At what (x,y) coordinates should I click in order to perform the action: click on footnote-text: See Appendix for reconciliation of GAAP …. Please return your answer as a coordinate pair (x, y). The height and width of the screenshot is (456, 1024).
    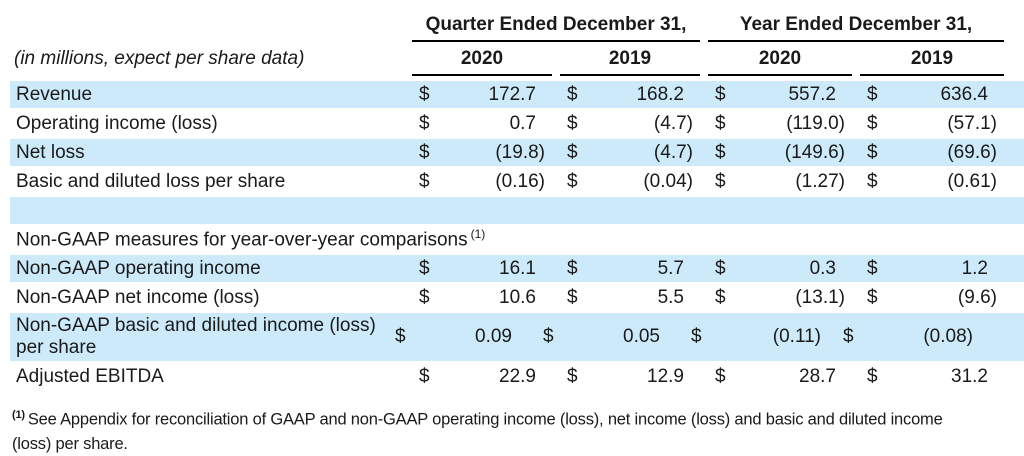
    Looking at the image, I should click on (477, 431).